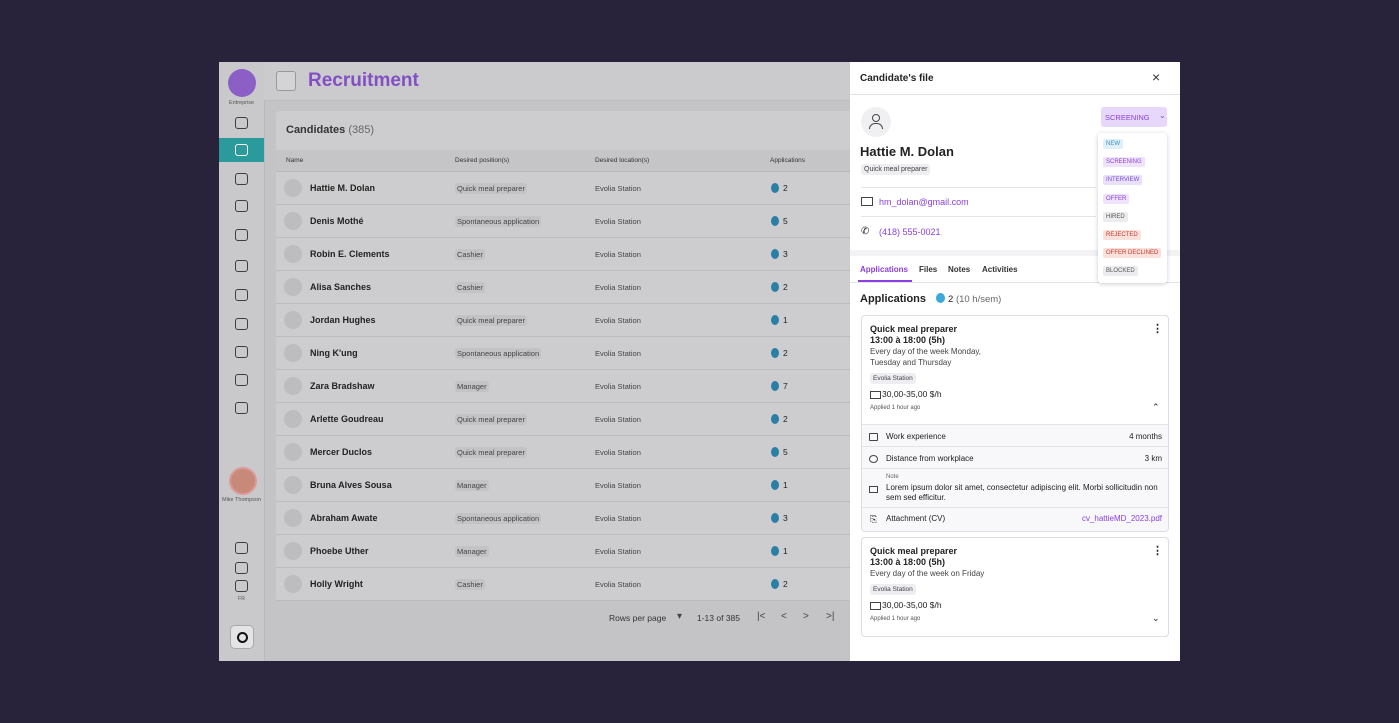 The image size is (1399, 723). I want to click on menu-button, so click(286, 81).